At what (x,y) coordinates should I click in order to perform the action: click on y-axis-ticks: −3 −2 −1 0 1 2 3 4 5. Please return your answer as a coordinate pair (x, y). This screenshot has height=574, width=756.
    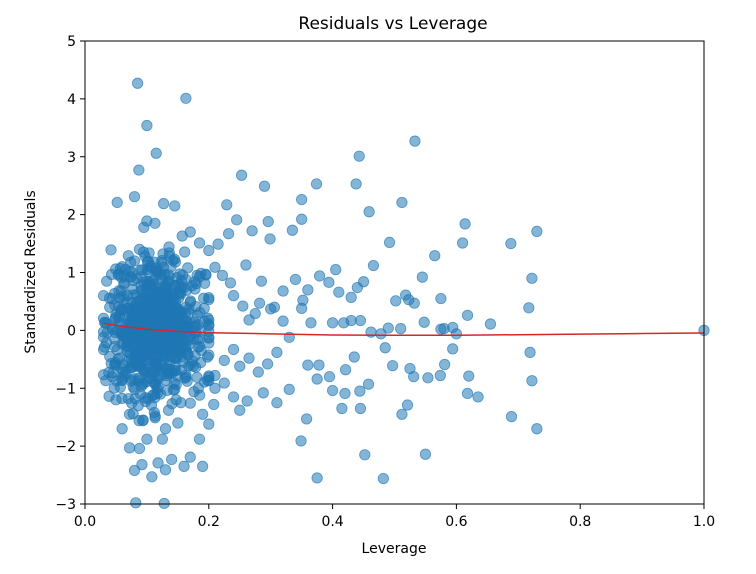
    Looking at the image, I should click on (70, 273).